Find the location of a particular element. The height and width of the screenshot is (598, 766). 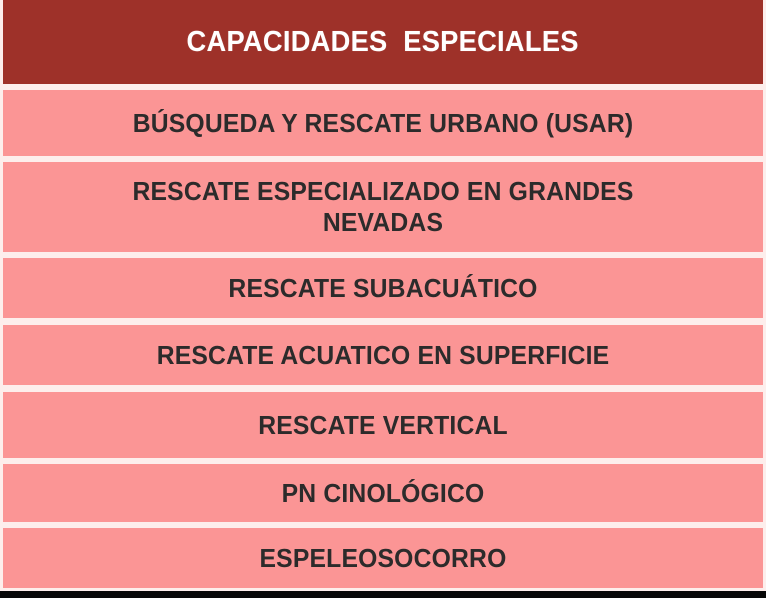

table-row-label: ESPELEOSOCORRO is located at coordinates (383, 557).